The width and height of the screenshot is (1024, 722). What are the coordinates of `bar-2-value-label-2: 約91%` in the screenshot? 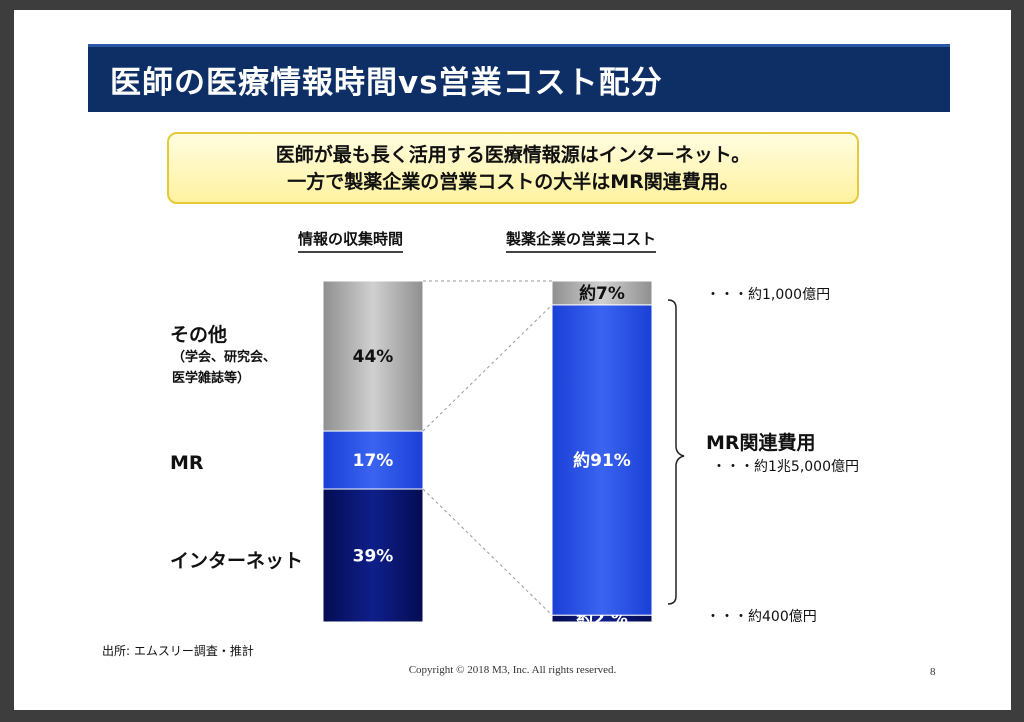 It's located at (602, 460).